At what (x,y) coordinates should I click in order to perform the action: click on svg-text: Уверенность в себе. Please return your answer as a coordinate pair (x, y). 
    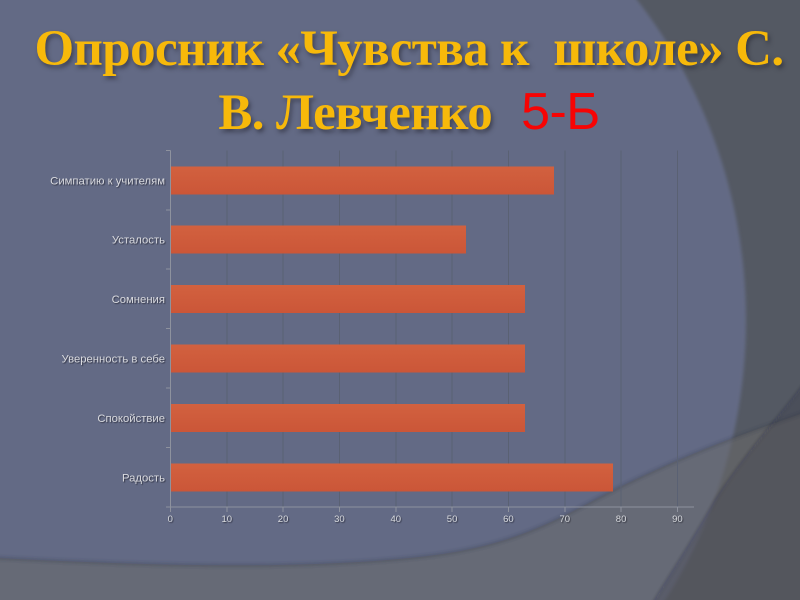
    Looking at the image, I should click on (113, 360).